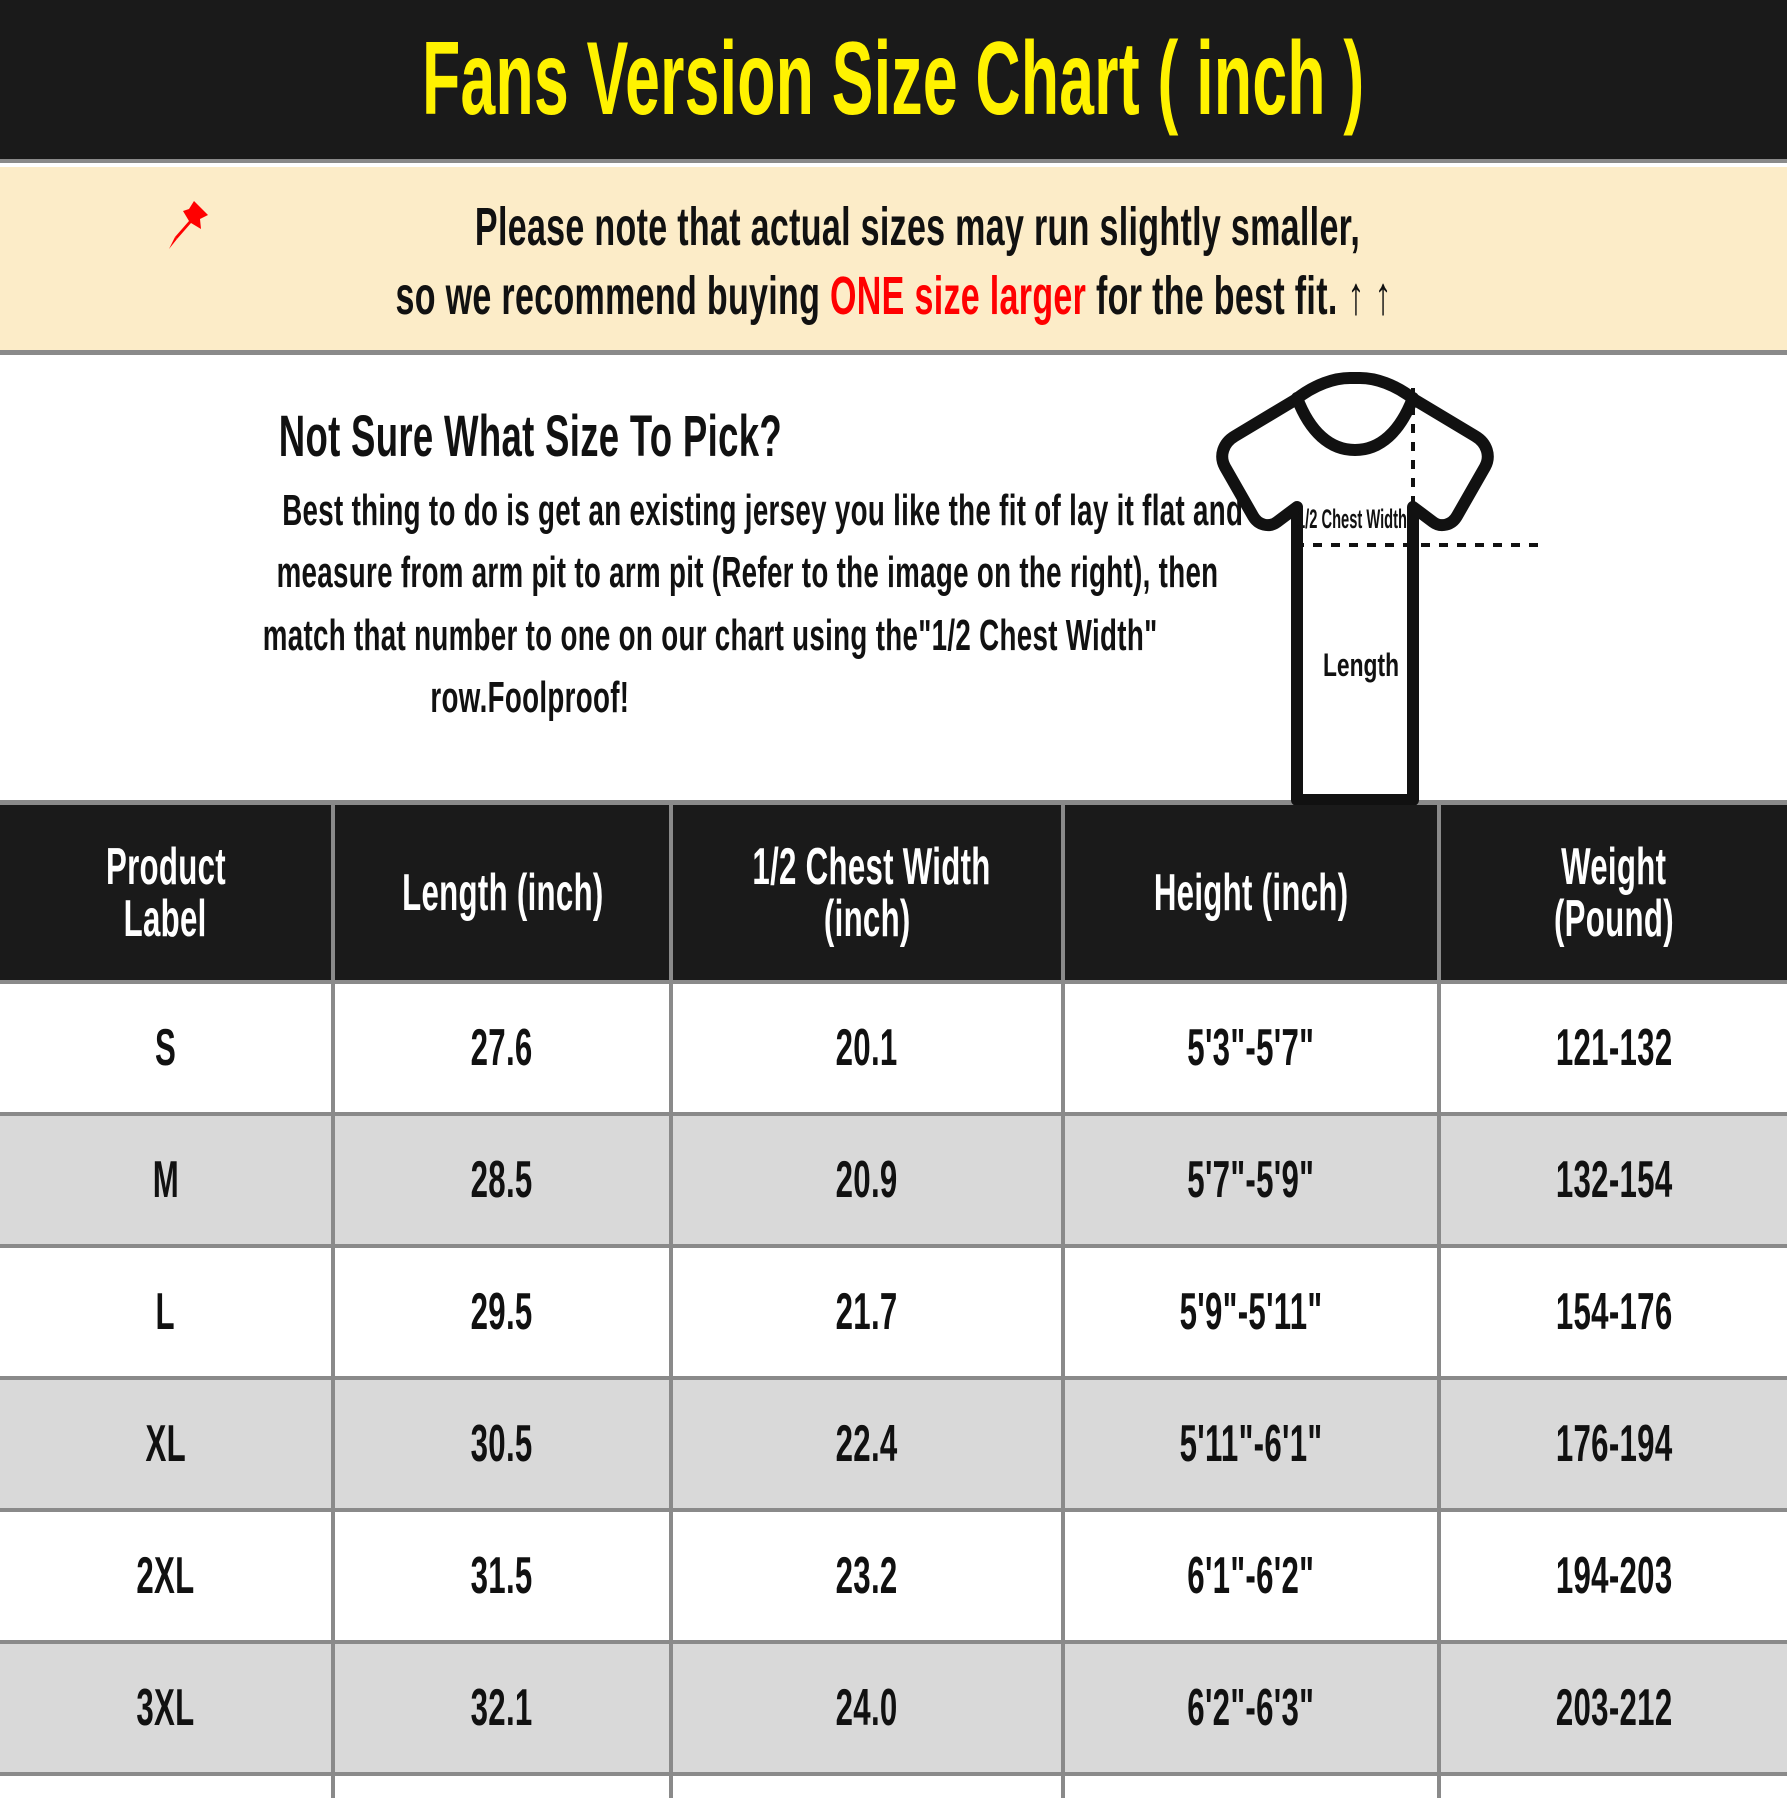  What do you see at coordinates (165, 918) in the screenshot?
I see `header-line: Label` at bounding box center [165, 918].